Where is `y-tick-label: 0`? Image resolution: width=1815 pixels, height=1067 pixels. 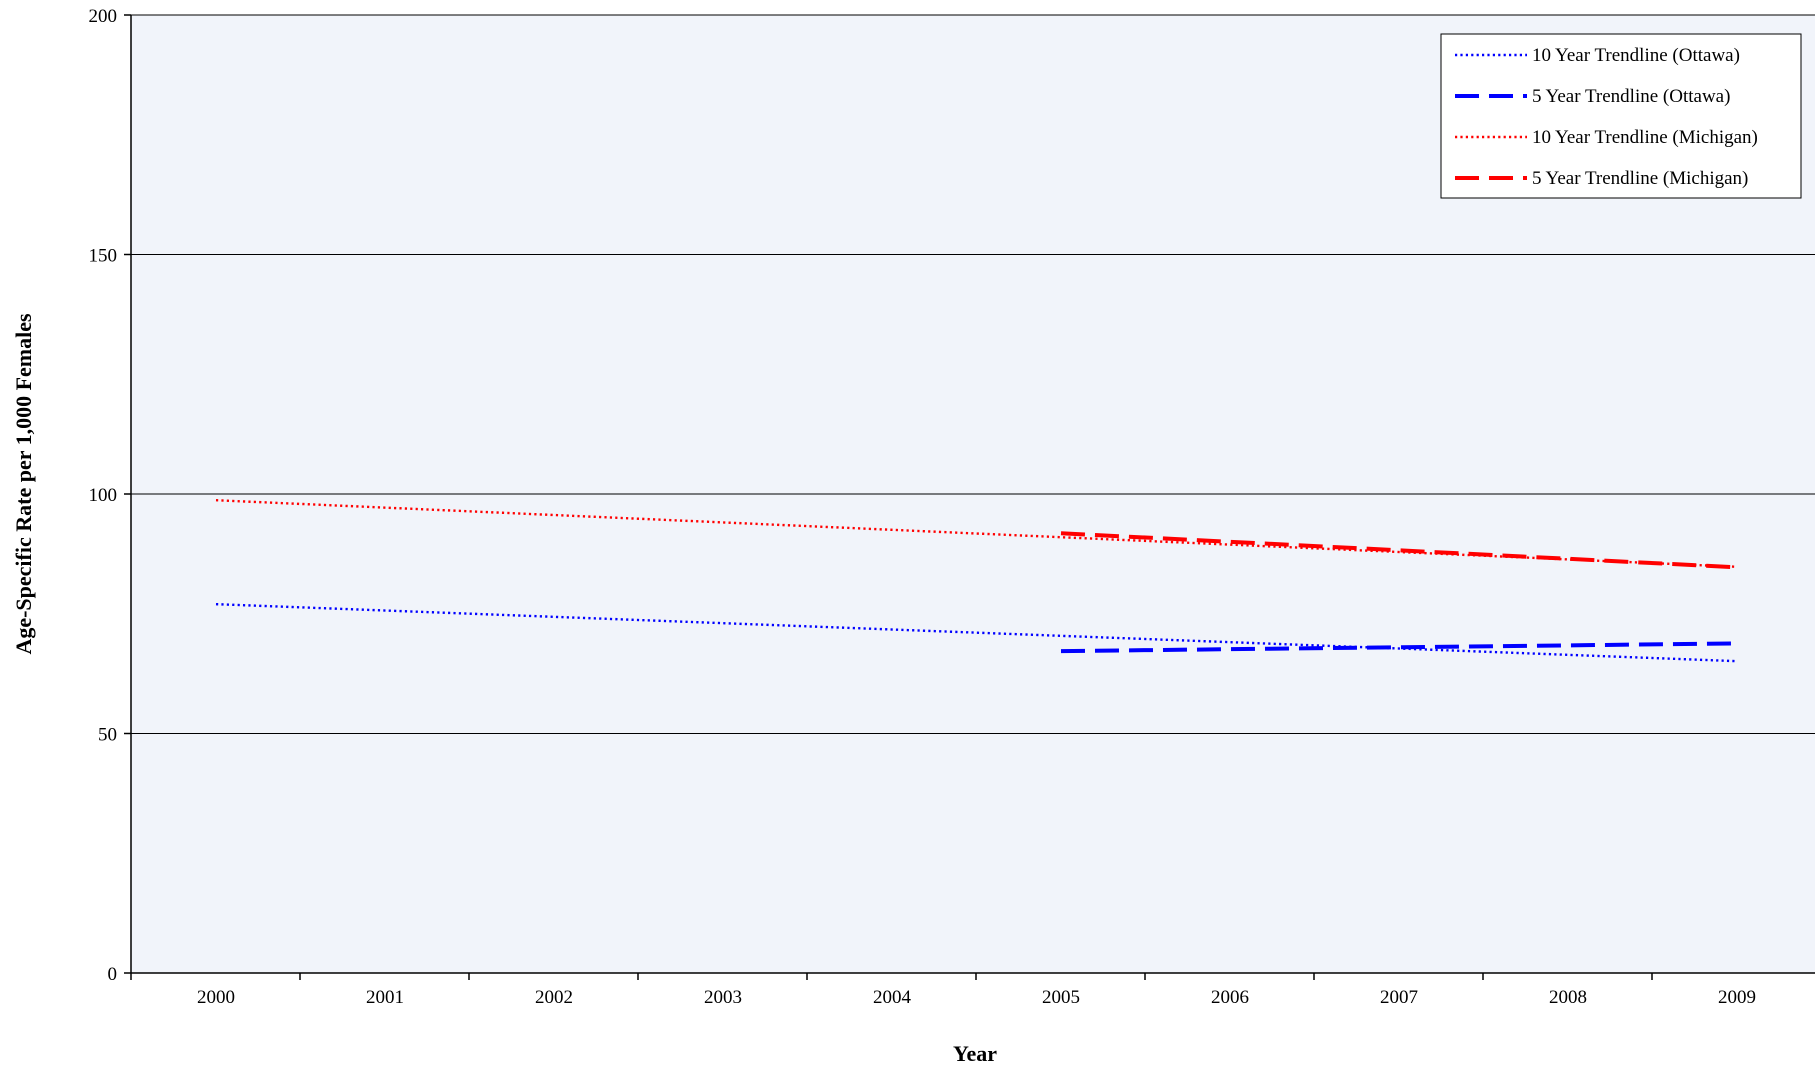 y-tick-label: 0 is located at coordinates (113, 974).